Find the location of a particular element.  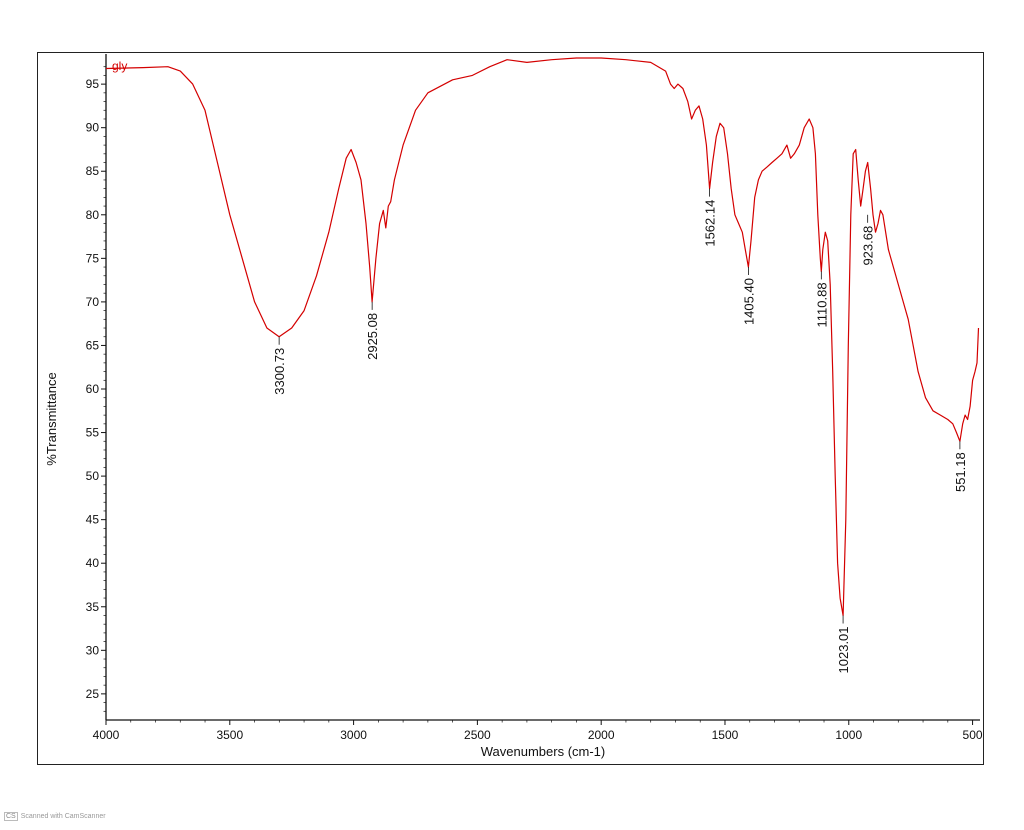

camscanner-logo-icon: CS is located at coordinates (11, 816).